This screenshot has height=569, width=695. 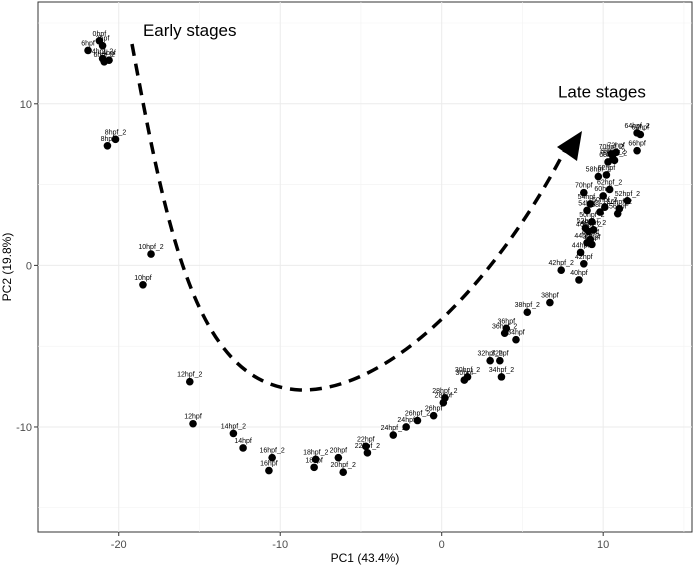 What do you see at coordinates (143, 278) in the screenshot?
I see `point-label: 10hpf` at bounding box center [143, 278].